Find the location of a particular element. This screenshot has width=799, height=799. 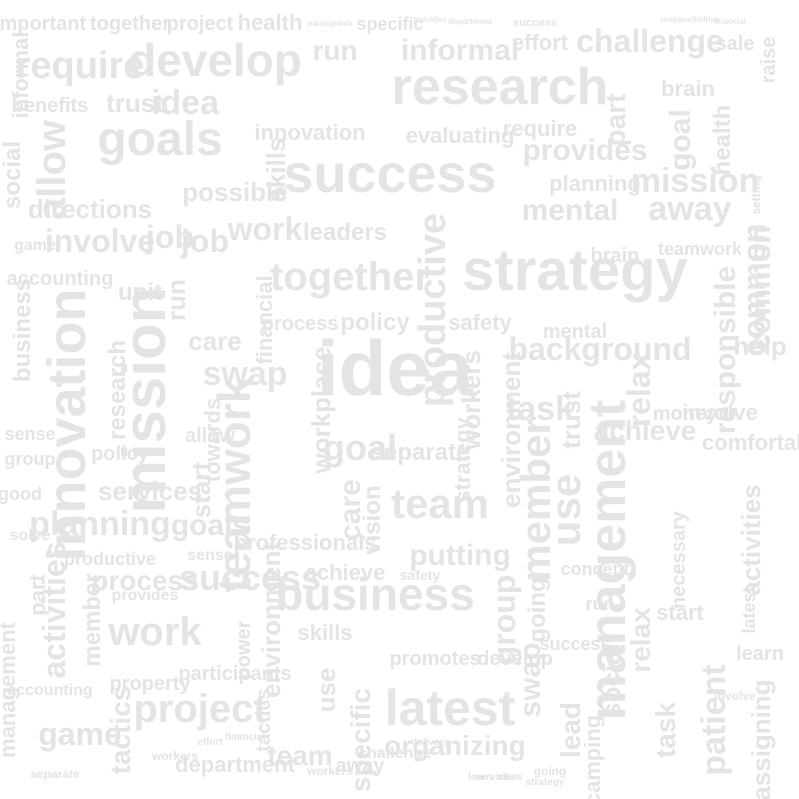

cloud-word: task is located at coordinates (665, 730).